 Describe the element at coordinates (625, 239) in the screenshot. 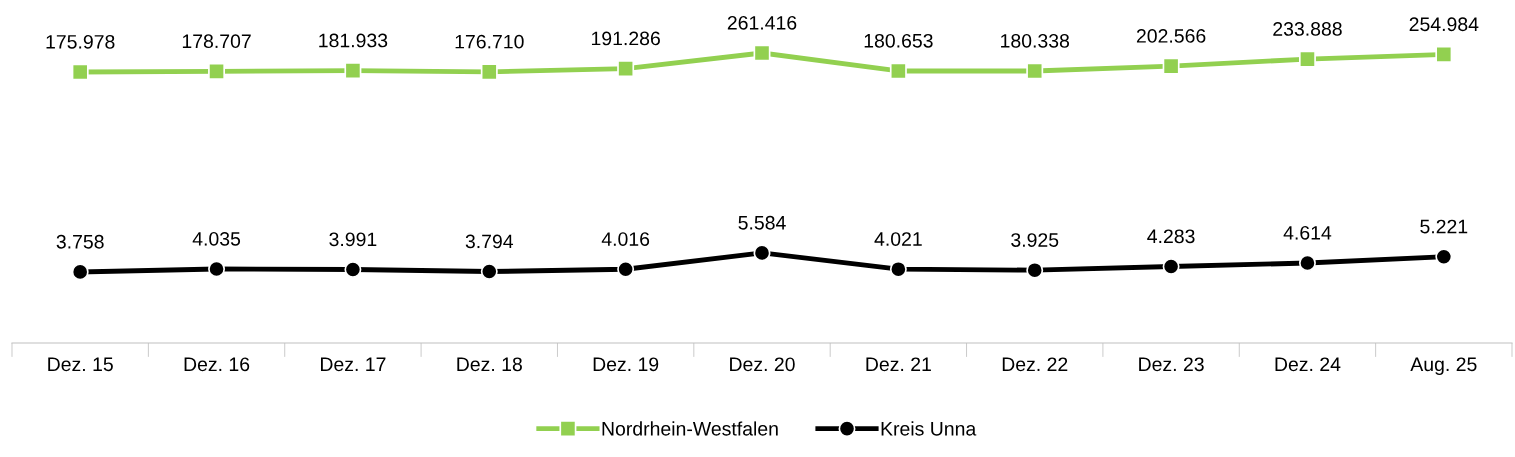

I see `data-label: 4.016` at that location.